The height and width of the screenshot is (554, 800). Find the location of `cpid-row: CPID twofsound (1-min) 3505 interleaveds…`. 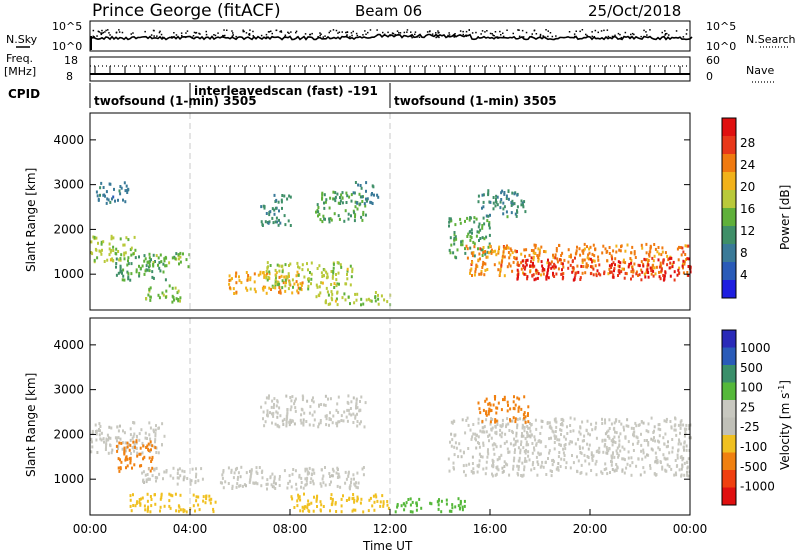

cpid-row: CPID twofsound (1-min) 3505 interleaveds… is located at coordinates (282, 95).